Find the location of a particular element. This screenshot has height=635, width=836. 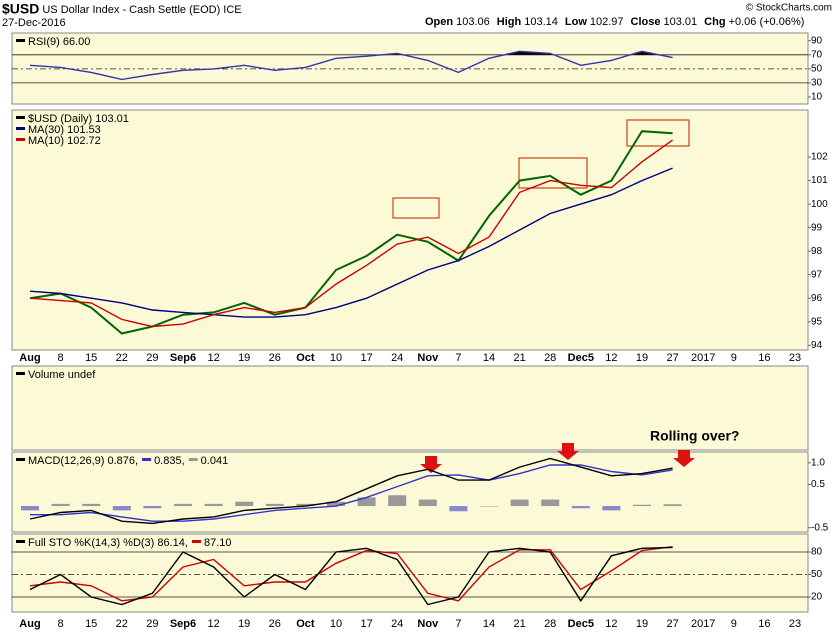

x-tick-label: 17 is located at coordinates (366, 358).